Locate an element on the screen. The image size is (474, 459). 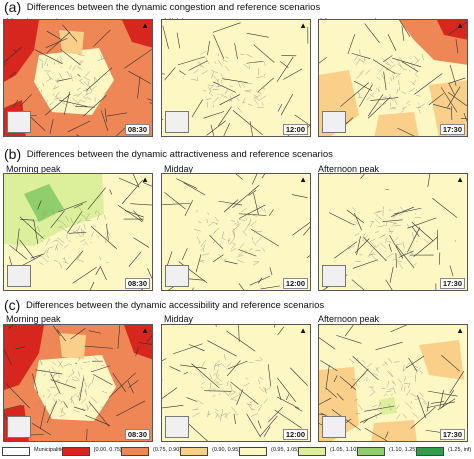
map-panel-c-morning: ▲ 08:30 is located at coordinates (78, 383).